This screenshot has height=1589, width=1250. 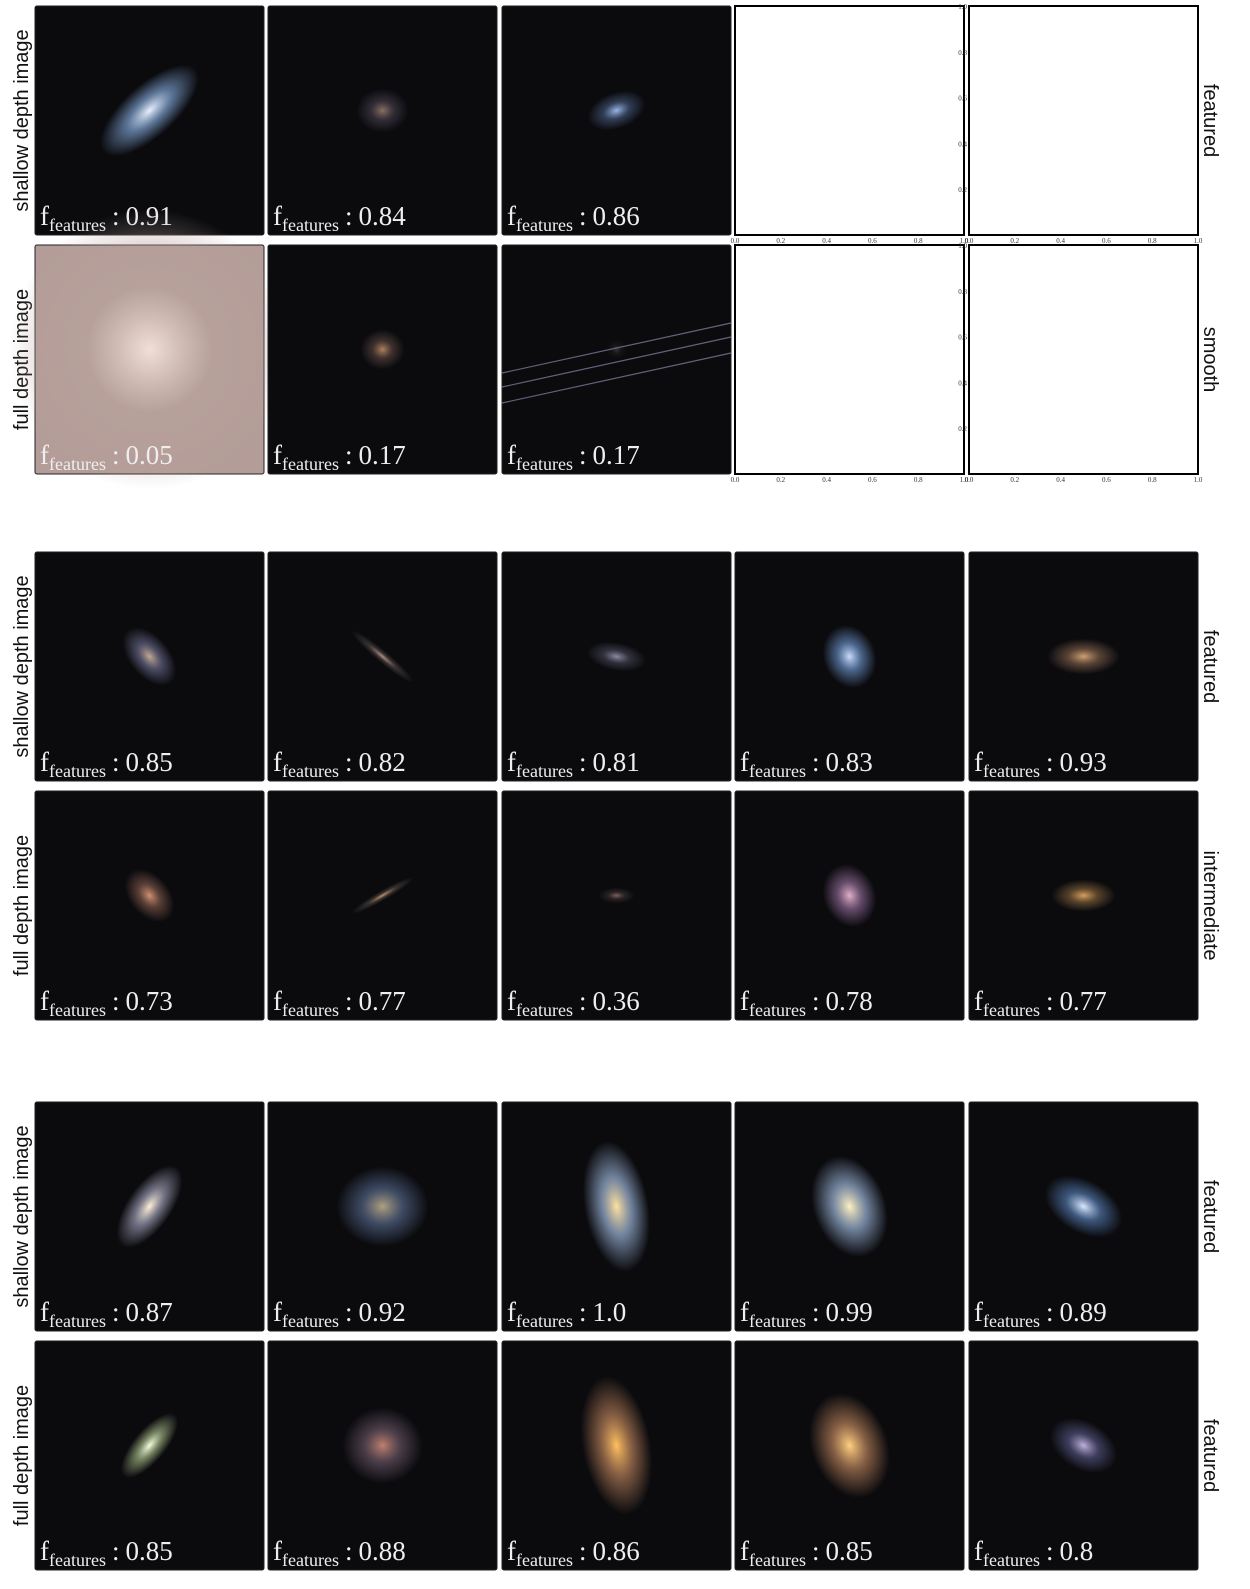 What do you see at coordinates (339, 1553) in the screenshot?
I see `feature-label: ffeatures:0.88` at bounding box center [339, 1553].